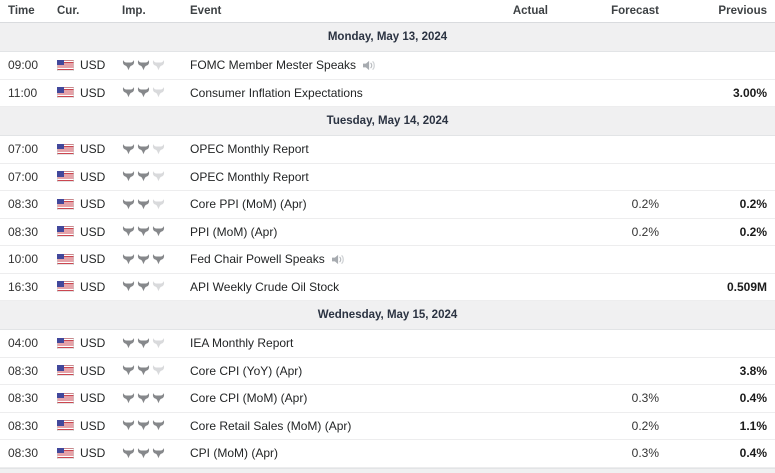 This screenshot has height=473, width=775. What do you see at coordinates (271, 425) in the screenshot?
I see `event-name: Core Retail Sales (MoM) (Apr)` at bounding box center [271, 425].